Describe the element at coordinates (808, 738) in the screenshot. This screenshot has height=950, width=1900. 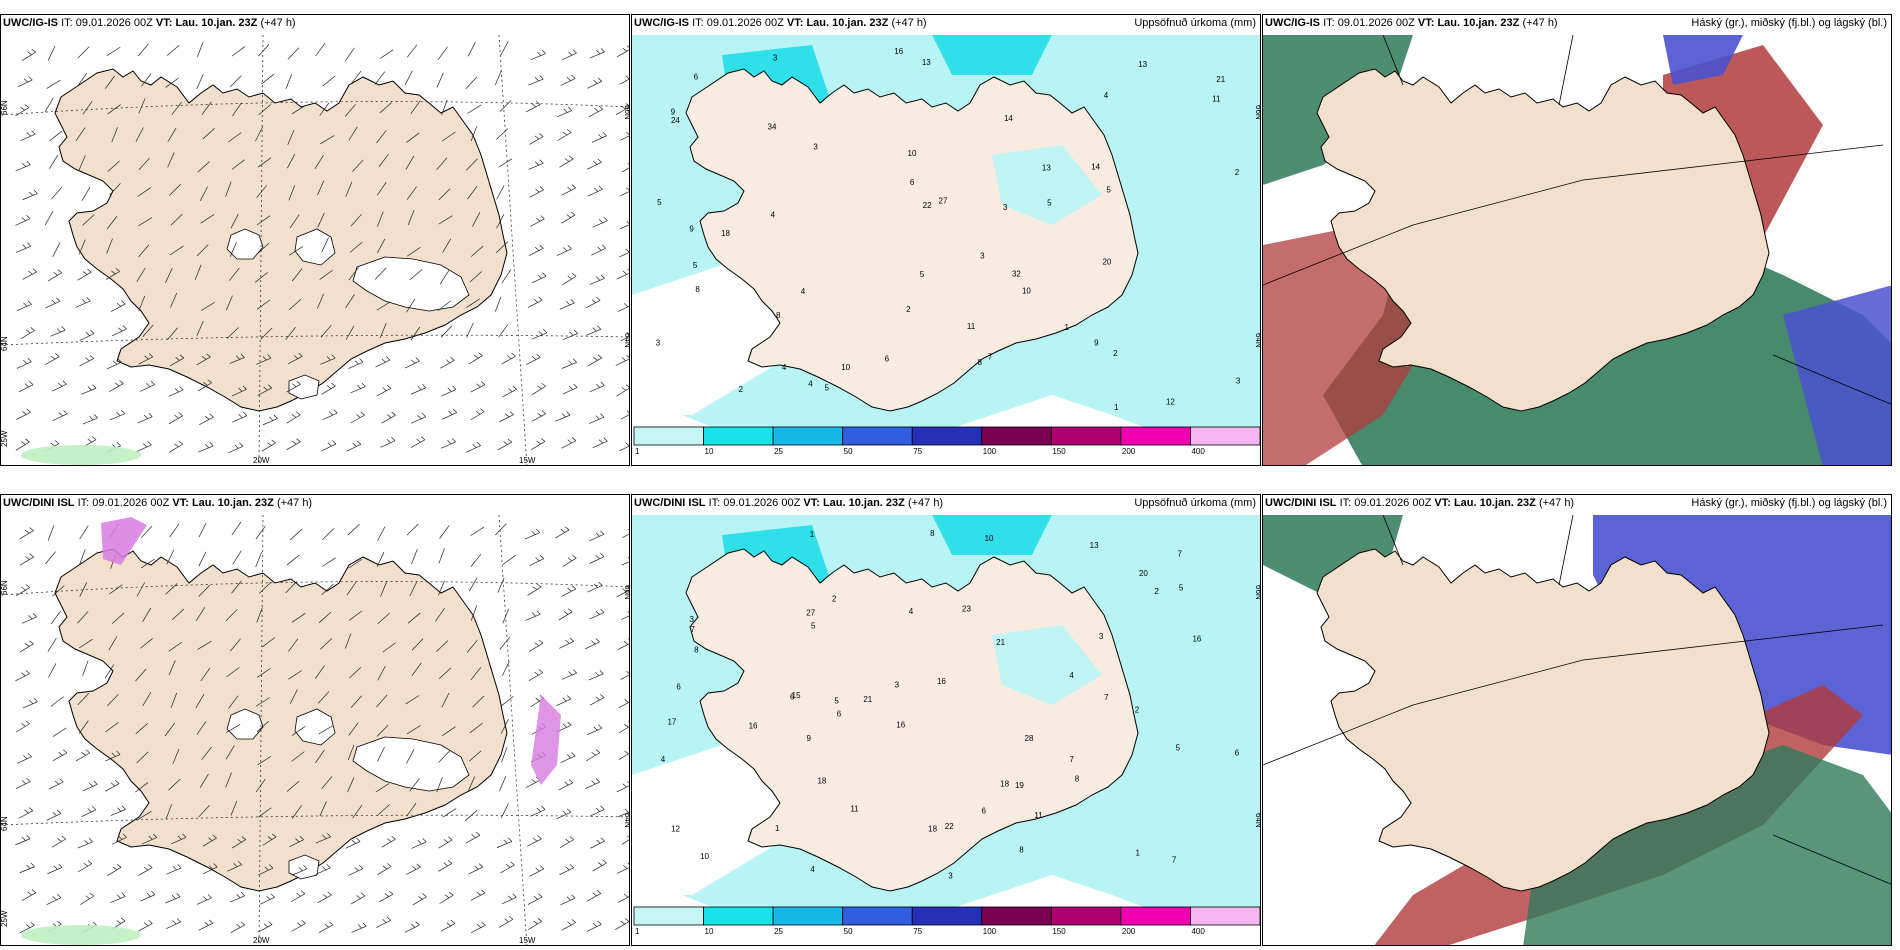
I see `precip-value: 9` at that location.